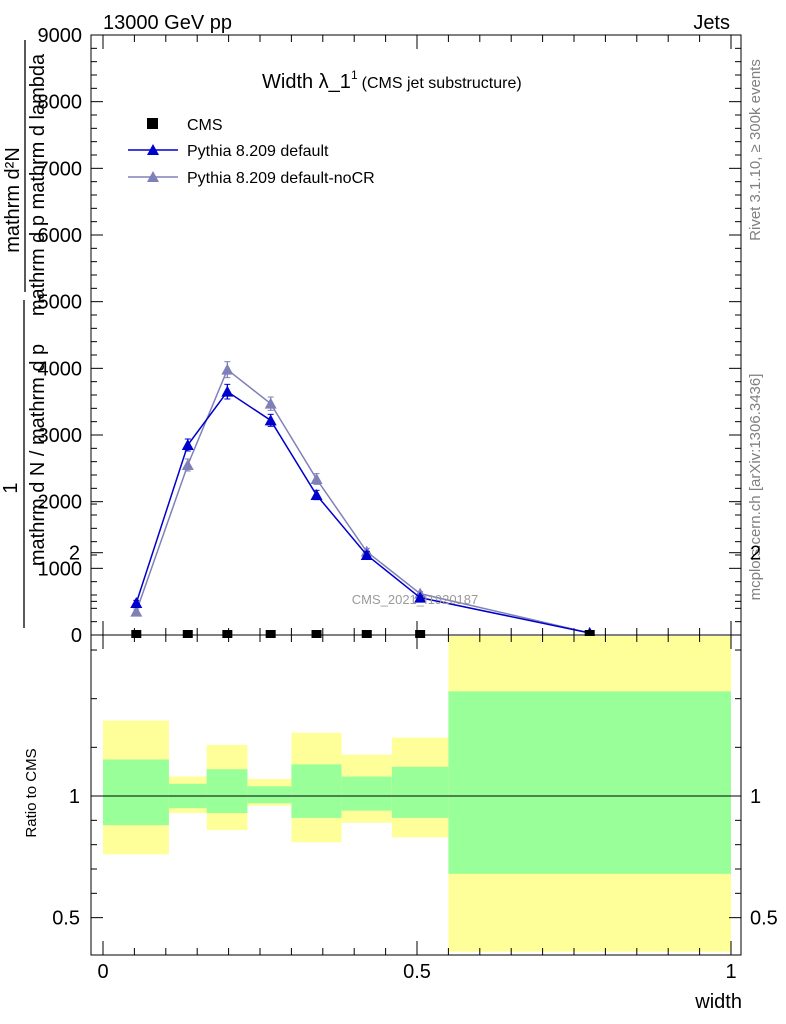  I want to click on y-tick-label: 9000, so click(60, 36).